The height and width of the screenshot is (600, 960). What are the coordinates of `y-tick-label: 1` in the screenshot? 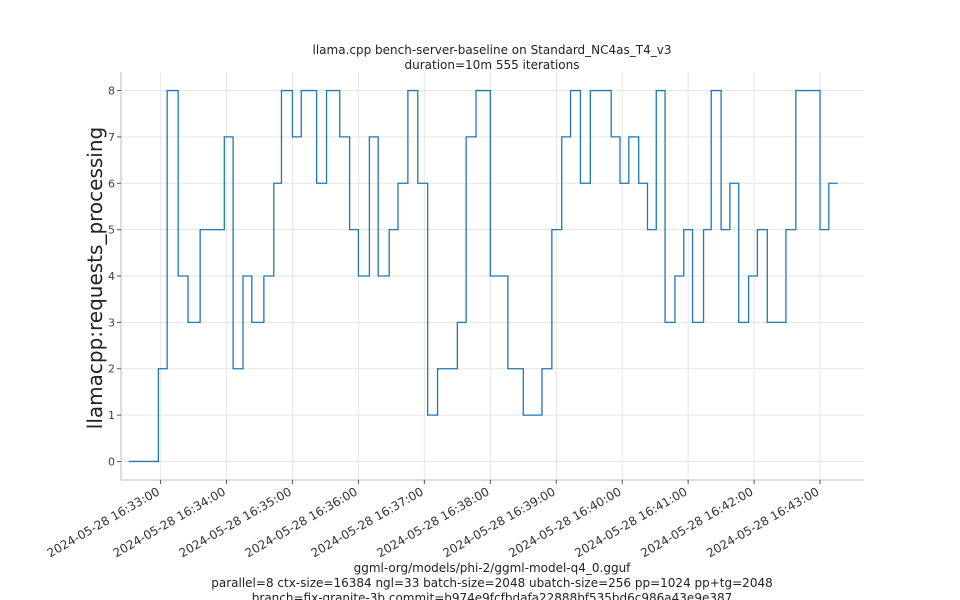 It's located at (111, 415).